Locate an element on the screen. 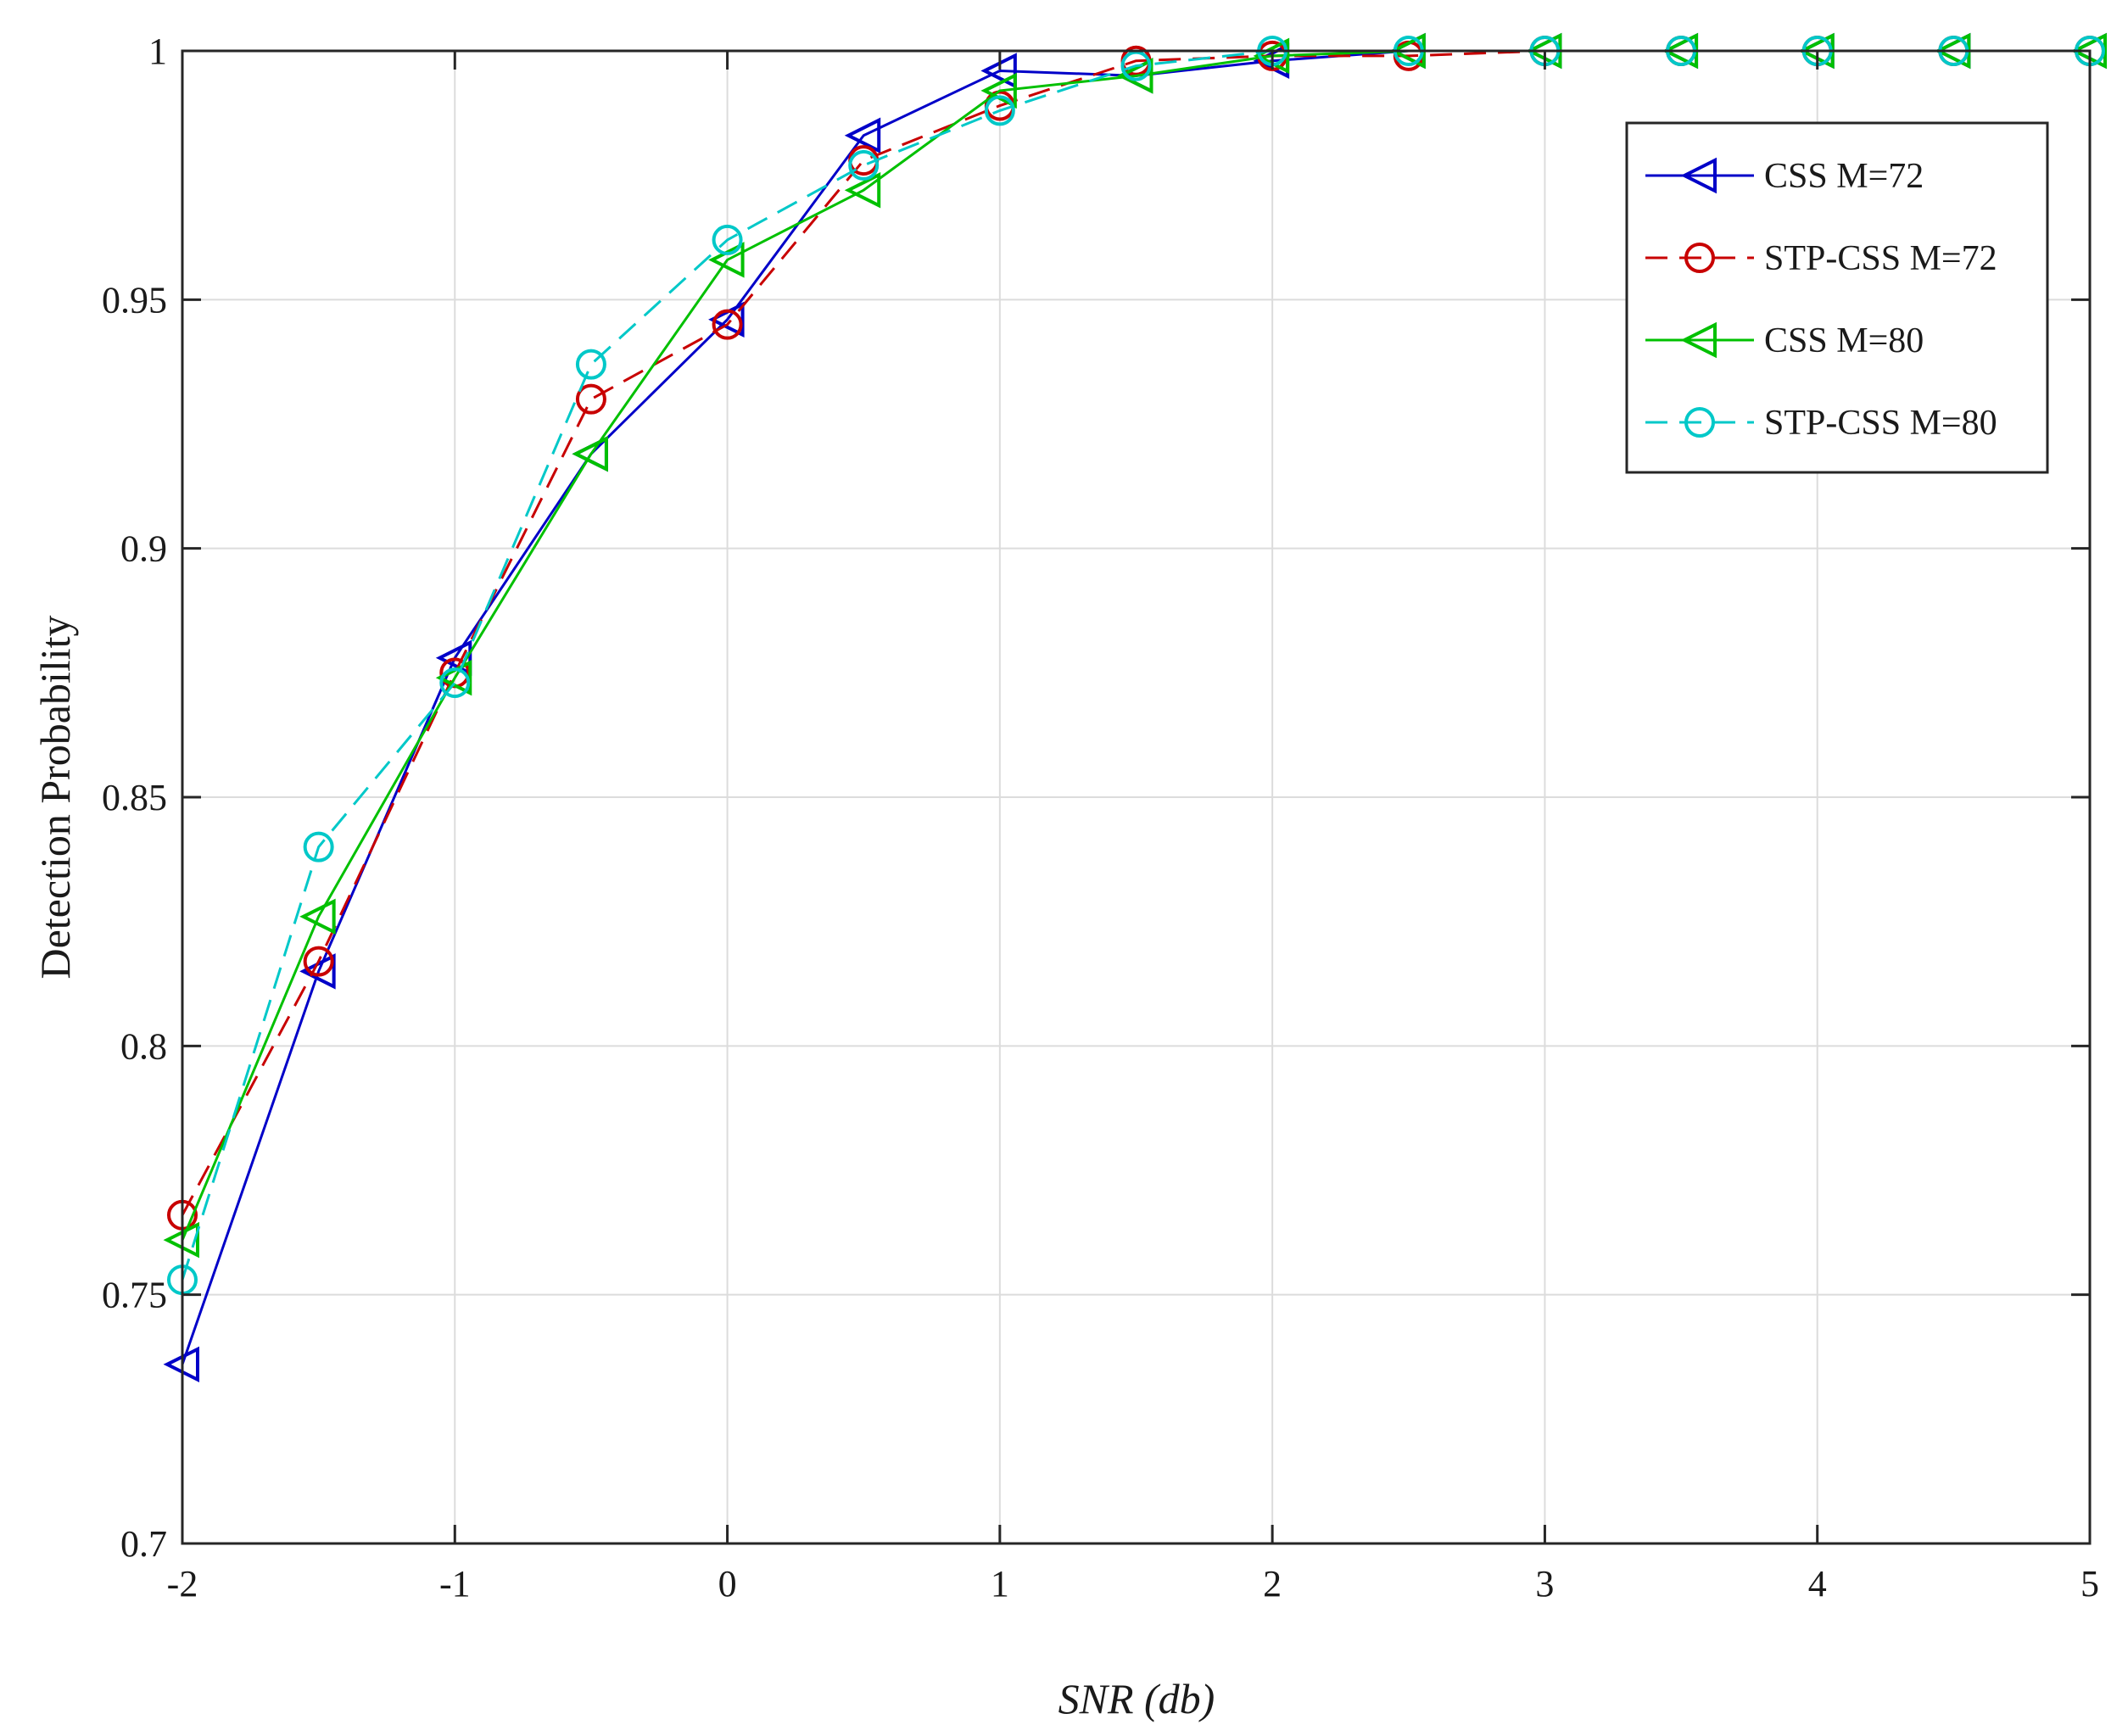 This screenshot has height=1736, width=2128. legend-entry: CSS M=72 is located at coordinates (1784, 176).